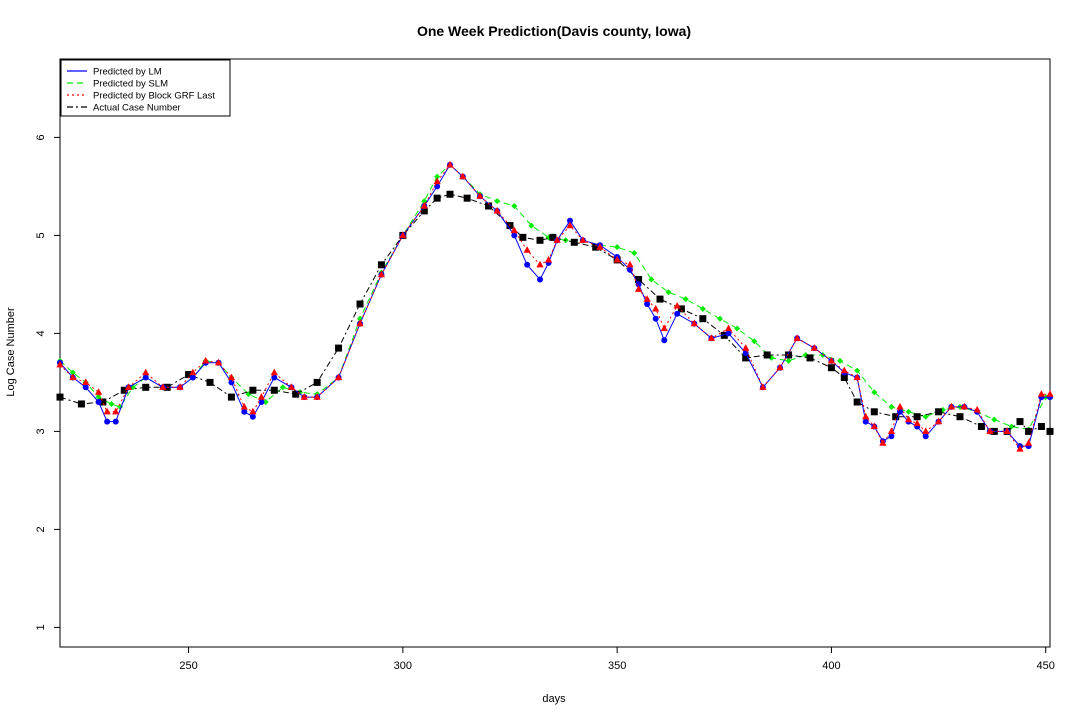 The image size is (1080, 720). What do you see at coordinates (41, 431) in the screenshot?
I see `y-tick-label: 3` at bounding box center [41, 431].